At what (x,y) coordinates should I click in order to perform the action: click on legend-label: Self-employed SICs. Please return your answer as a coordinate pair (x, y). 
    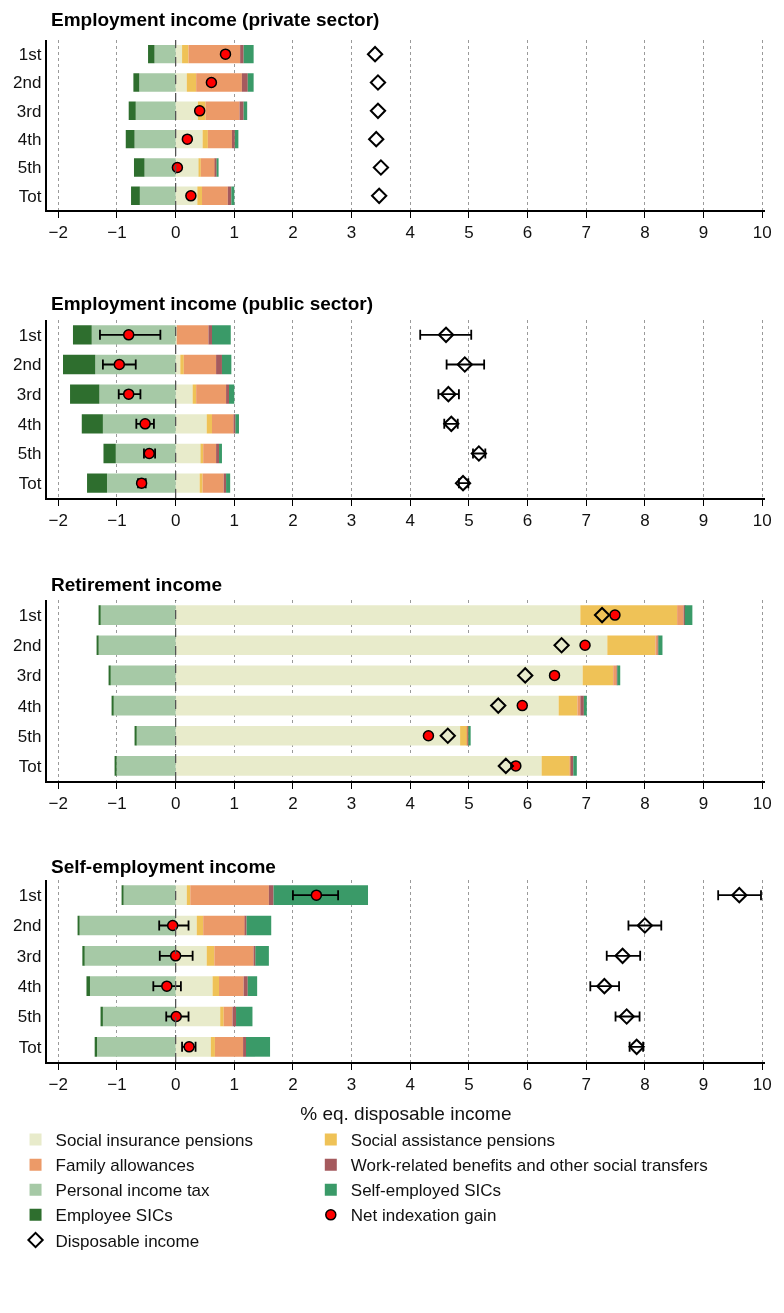
    Looking at the image, I should click on (426, 1191).